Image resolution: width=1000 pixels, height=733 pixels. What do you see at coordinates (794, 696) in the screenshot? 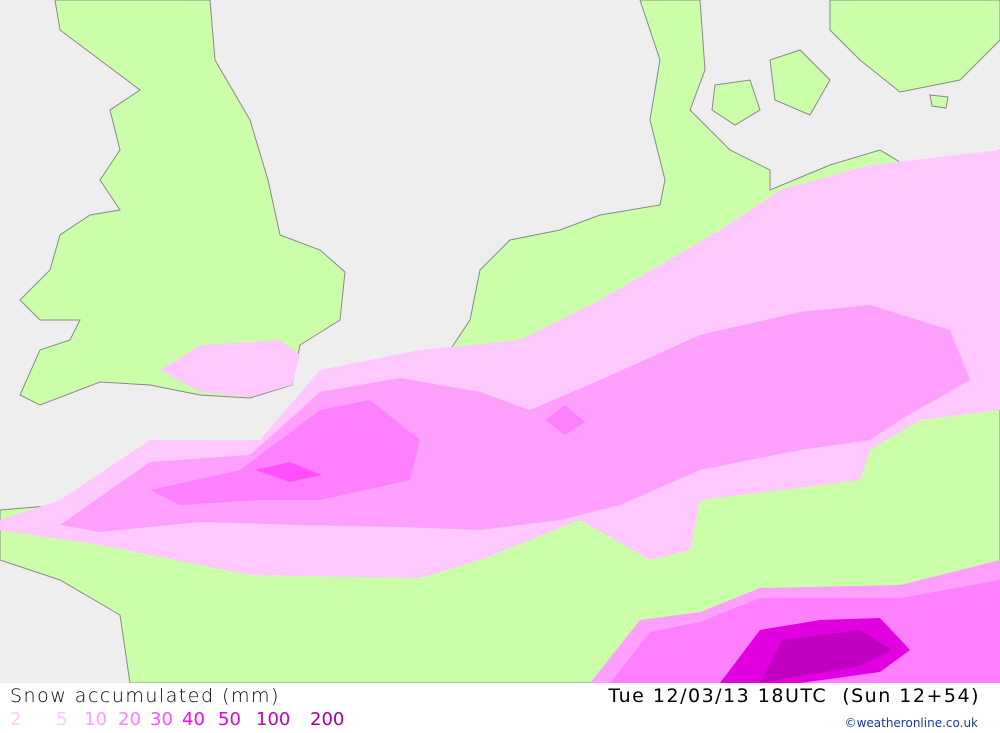
I see `valid-time: Tue 12/03/13 18UTC (Sun 12+54)` at bounding box center [794, 696].